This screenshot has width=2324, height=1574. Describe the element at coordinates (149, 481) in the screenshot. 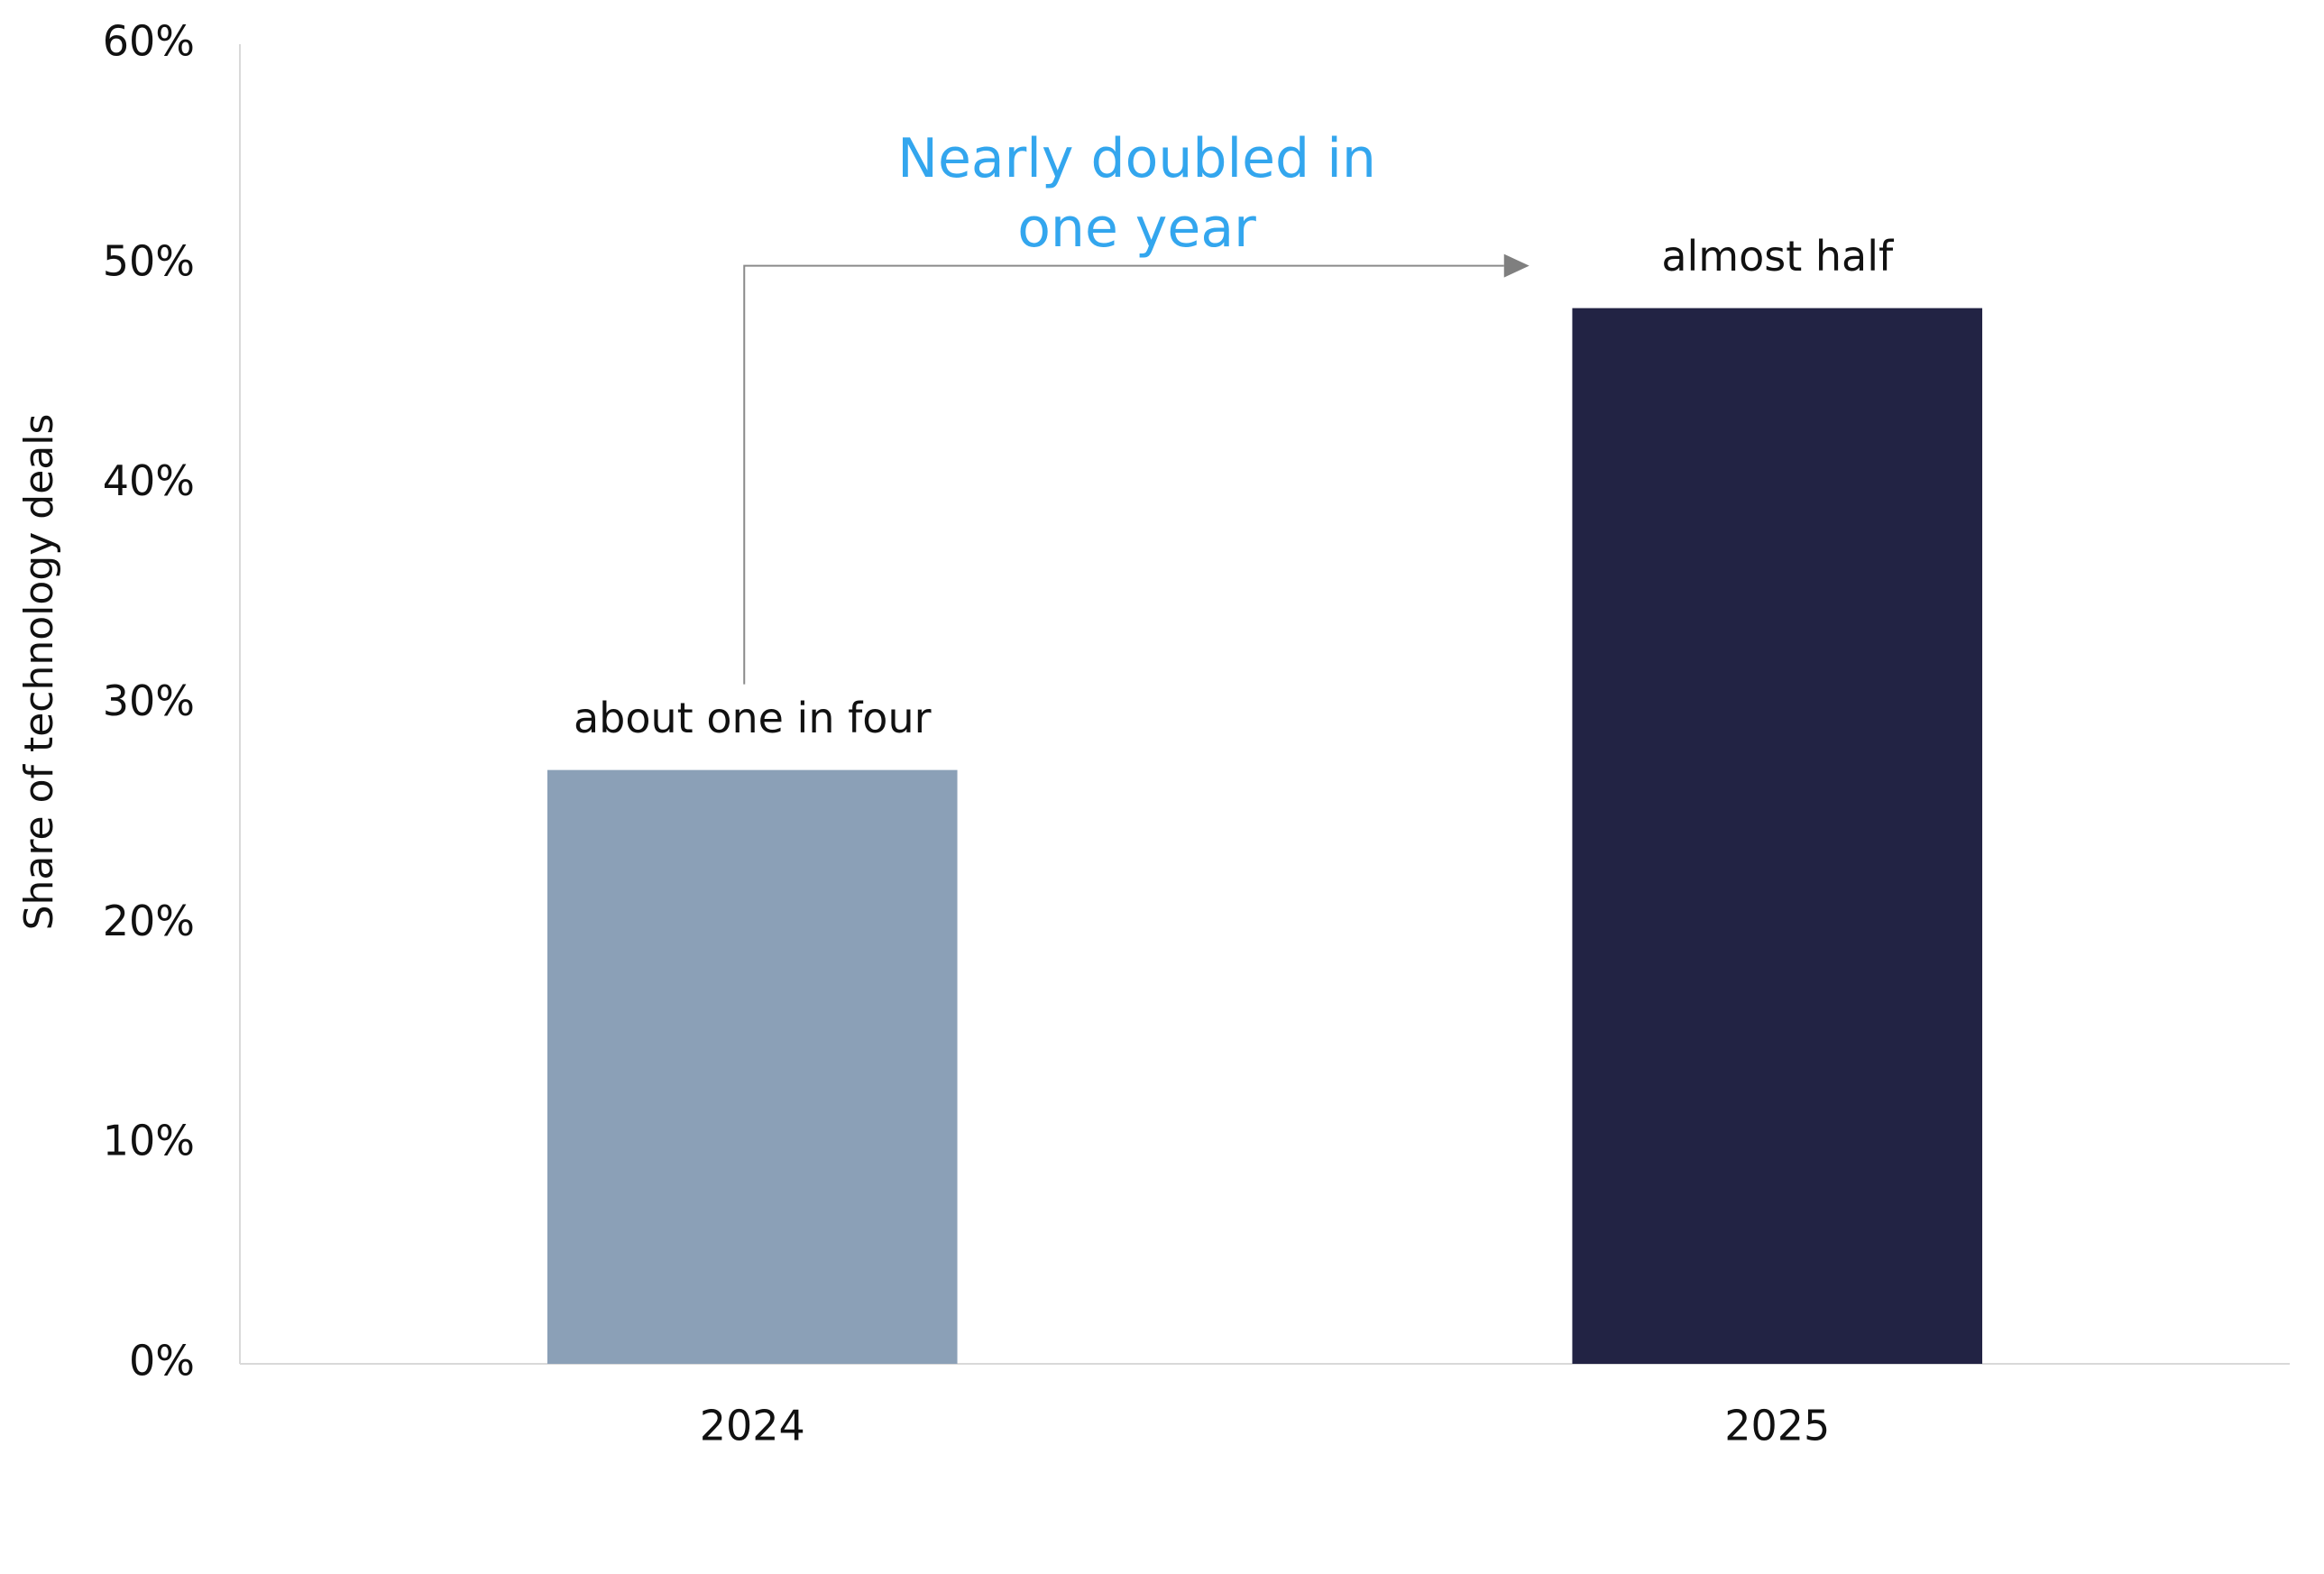

I see `y-tick-label: 40%` at that location.